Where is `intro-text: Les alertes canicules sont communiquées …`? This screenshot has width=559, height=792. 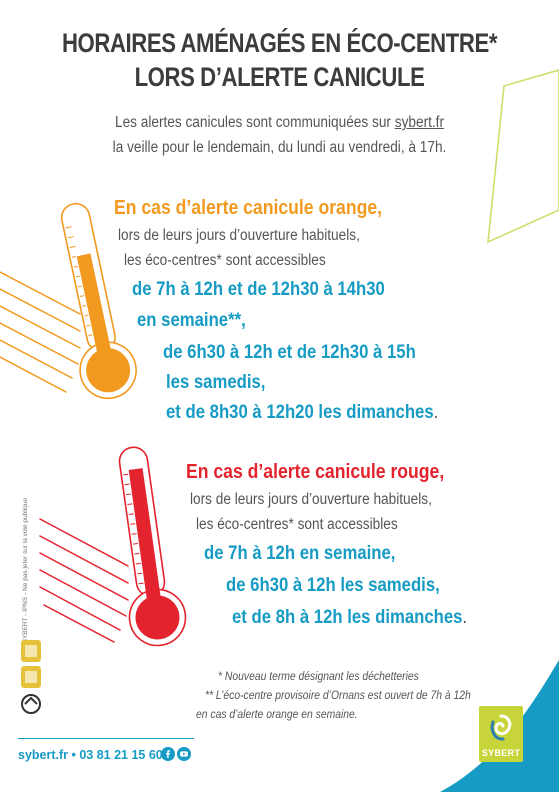 intro-text: Les alertes canicules sont communiquées … is located at coordinates (254, 122).